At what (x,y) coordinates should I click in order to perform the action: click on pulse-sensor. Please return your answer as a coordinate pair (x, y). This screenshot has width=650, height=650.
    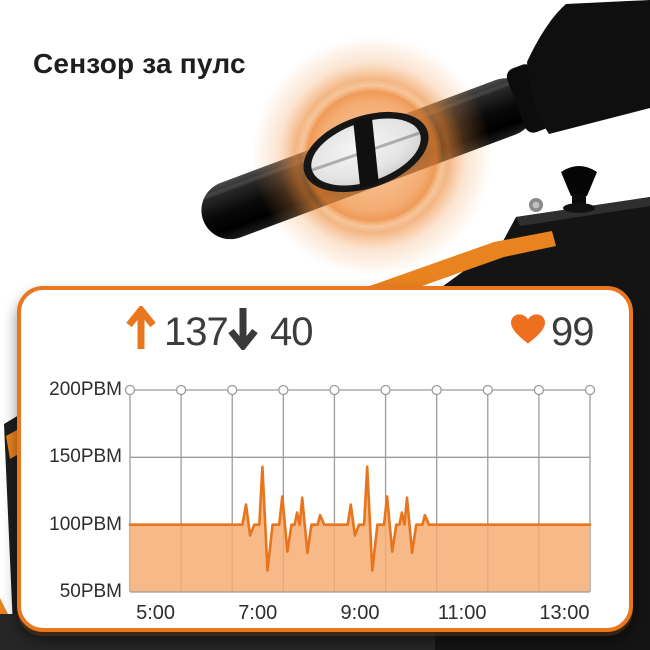
    Looking at the image, I should click on (366, 152).